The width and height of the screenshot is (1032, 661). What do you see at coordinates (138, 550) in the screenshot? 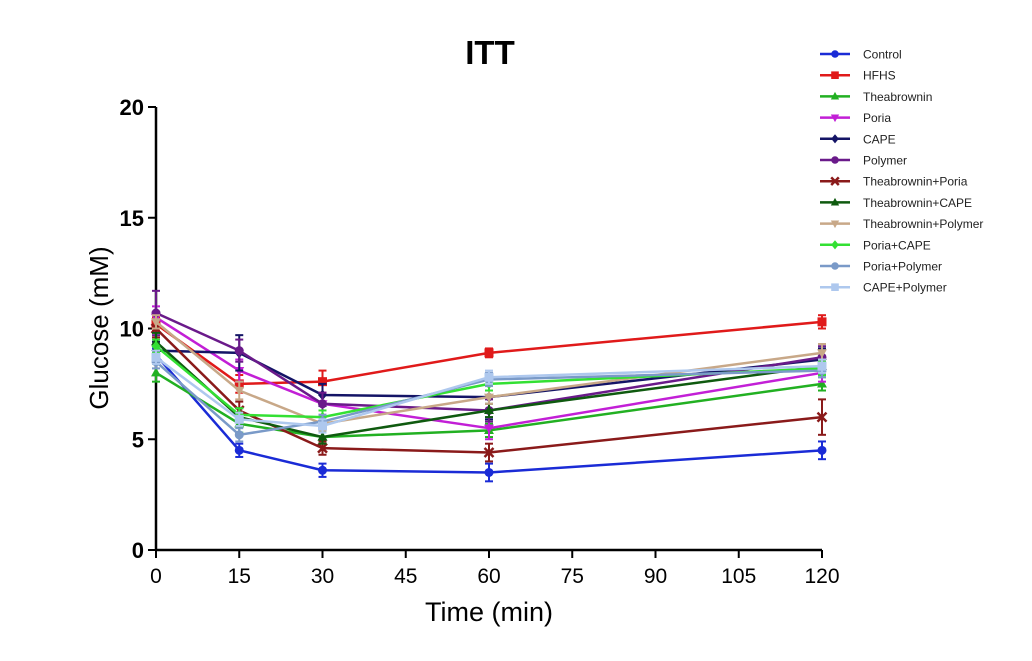
I see `y-tick-label: 0` at bounding box center [138, 550].